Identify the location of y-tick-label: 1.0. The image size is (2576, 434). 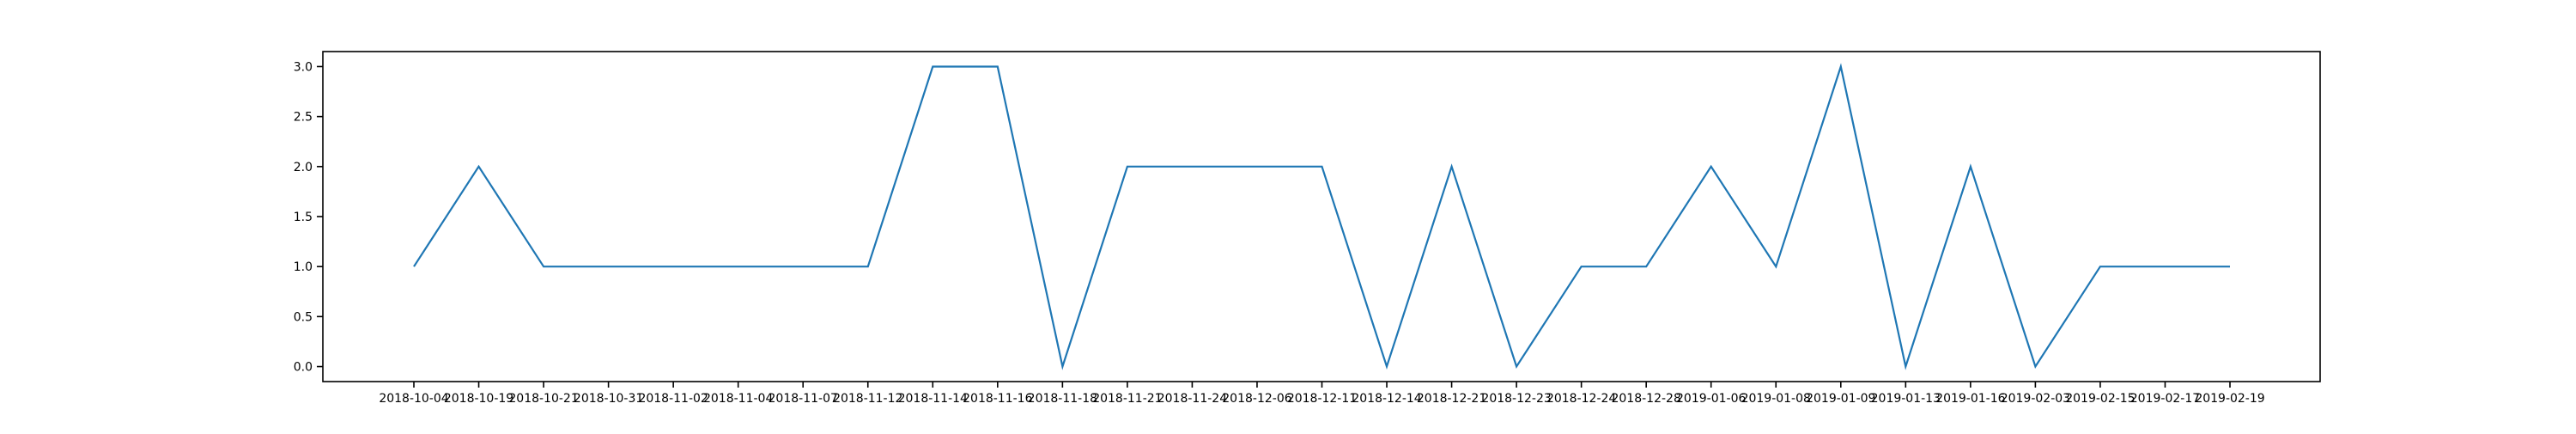
(303, 267).